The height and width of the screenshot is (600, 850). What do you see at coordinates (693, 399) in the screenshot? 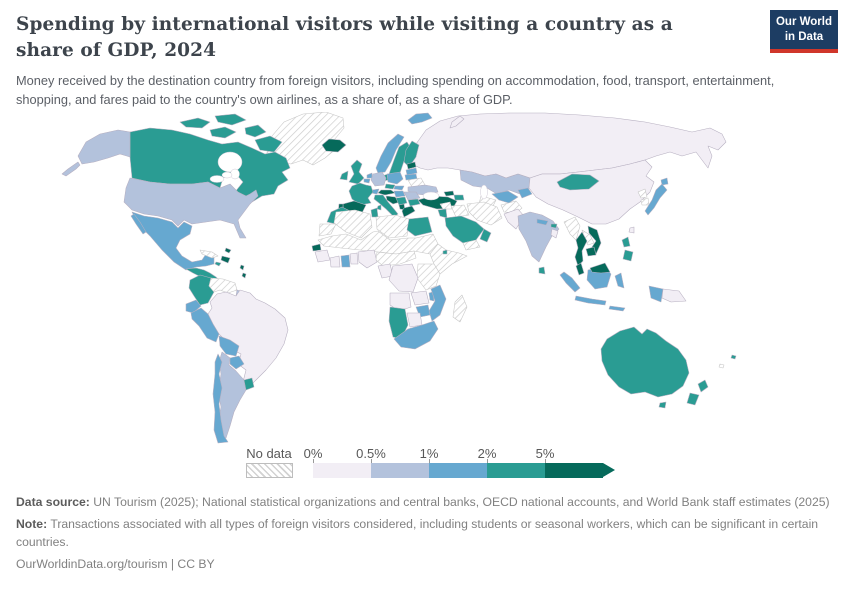
I see `country-new-zealand-south` at bounding box center [693, 399].